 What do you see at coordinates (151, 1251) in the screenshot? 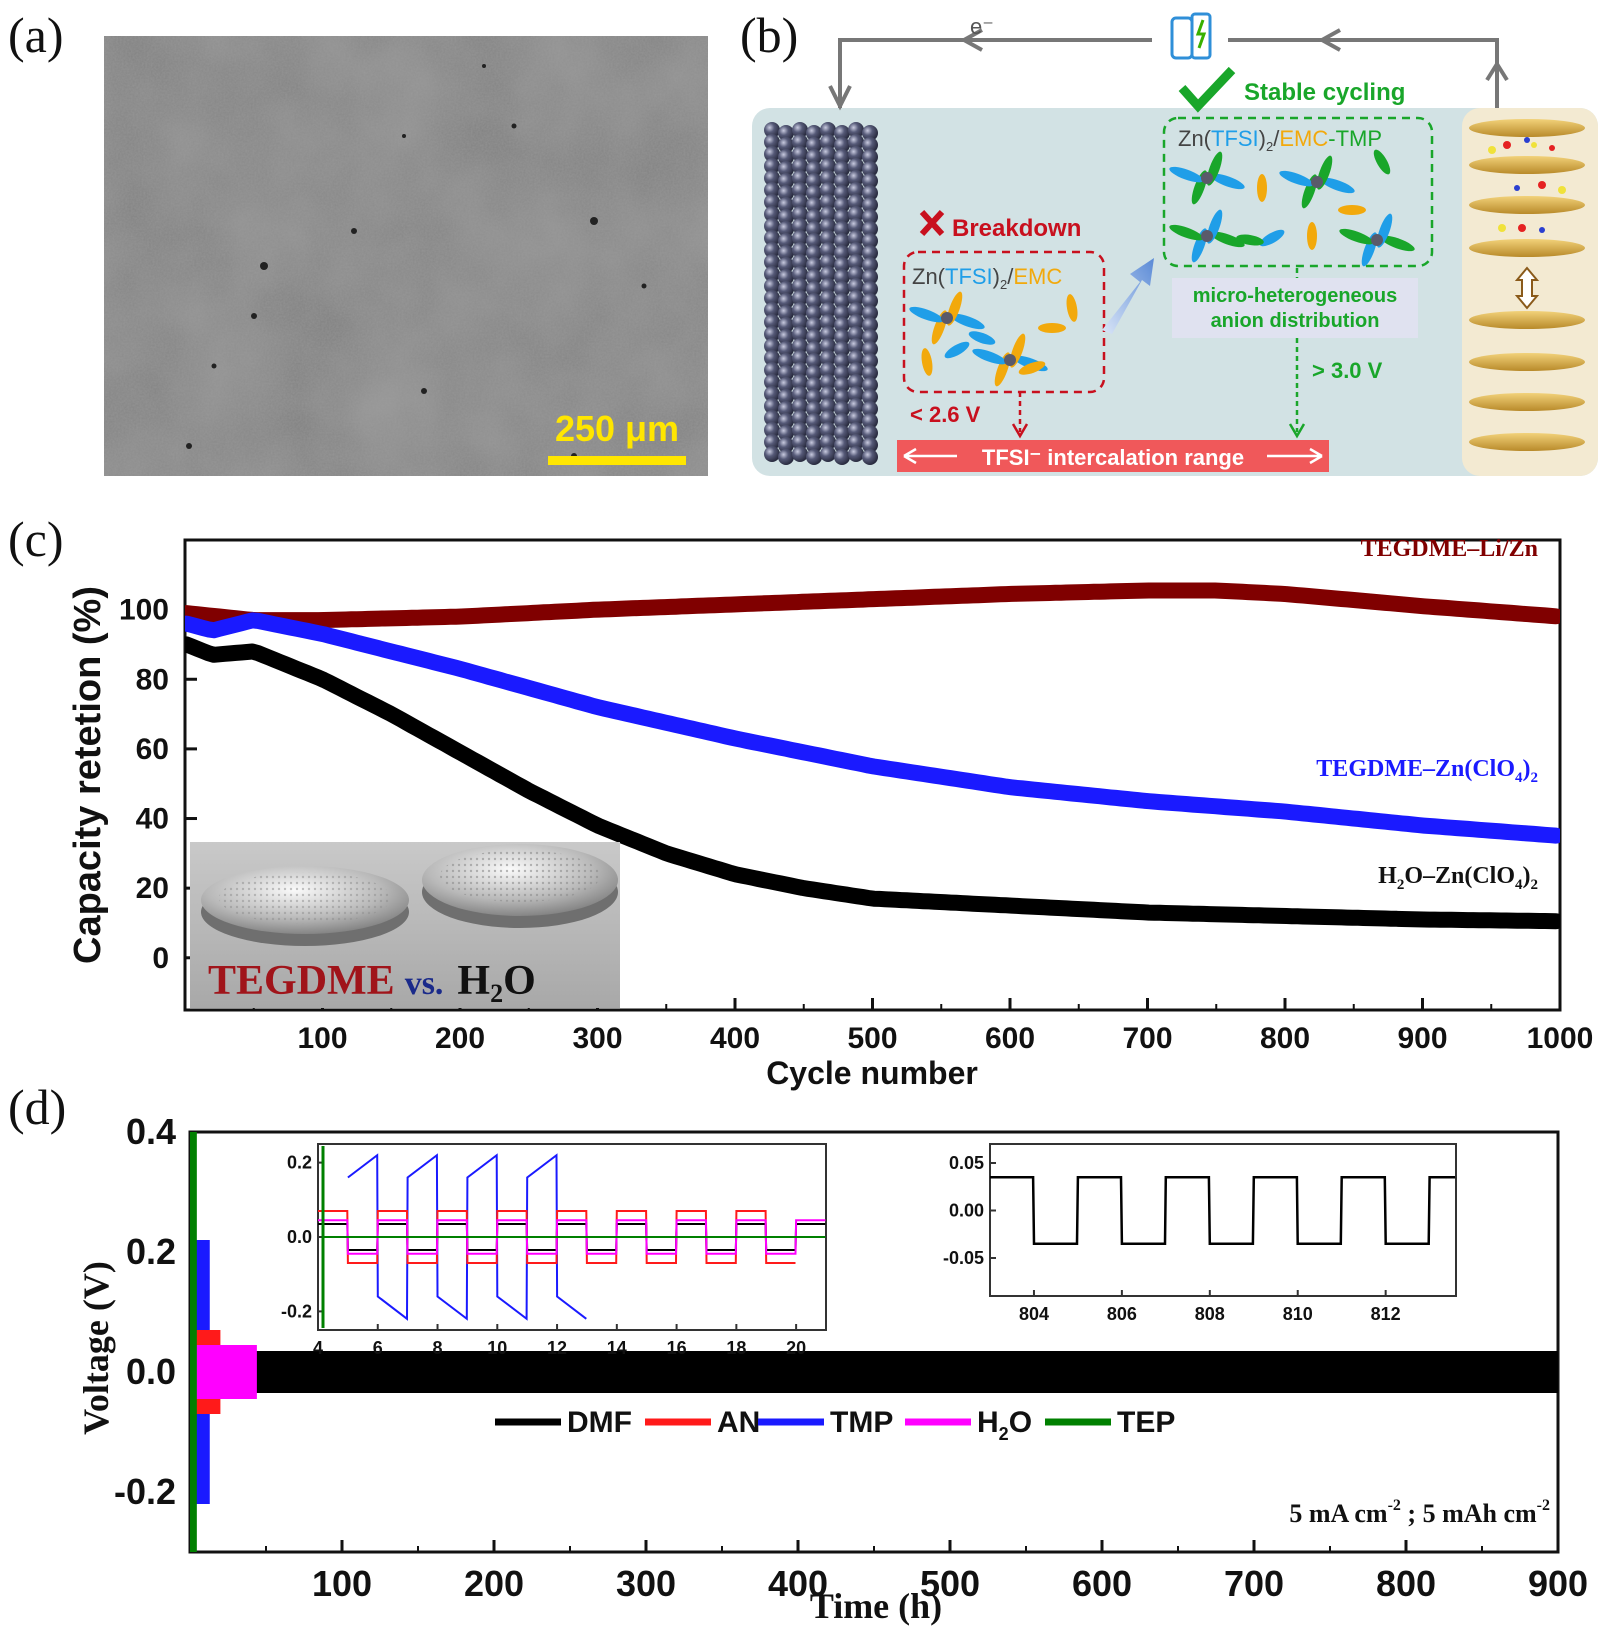
I see `y-tick-label: 0.2` at bounding box center [151, 1251].